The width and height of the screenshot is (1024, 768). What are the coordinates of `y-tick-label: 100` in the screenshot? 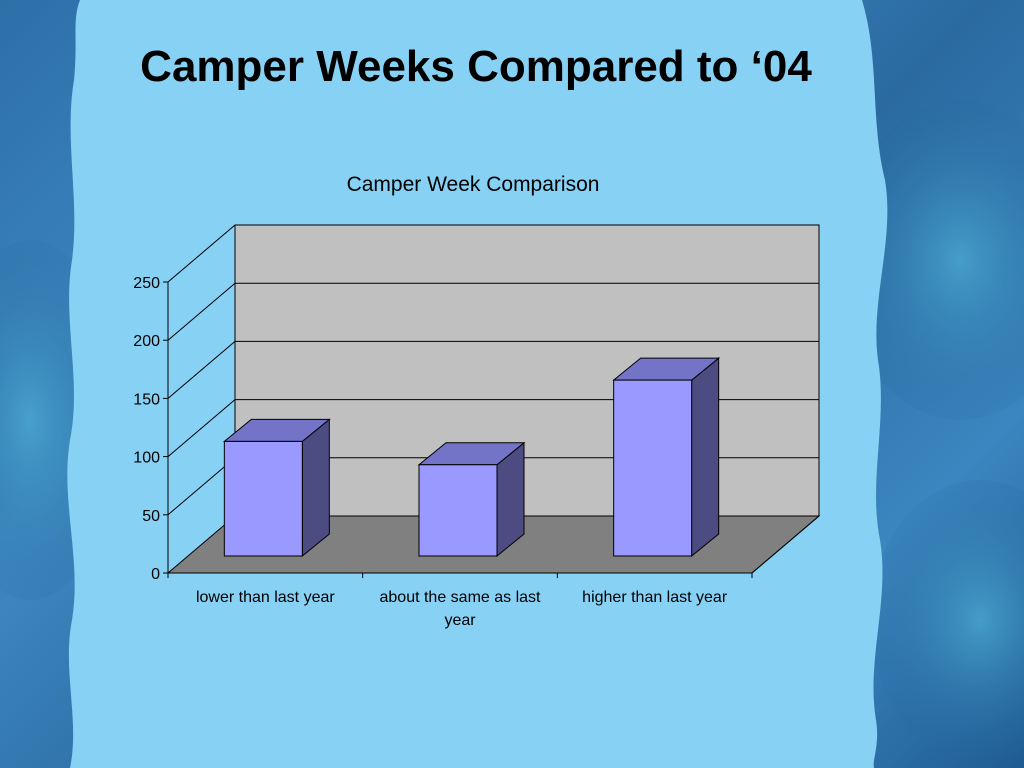 It's located at (146, 458).